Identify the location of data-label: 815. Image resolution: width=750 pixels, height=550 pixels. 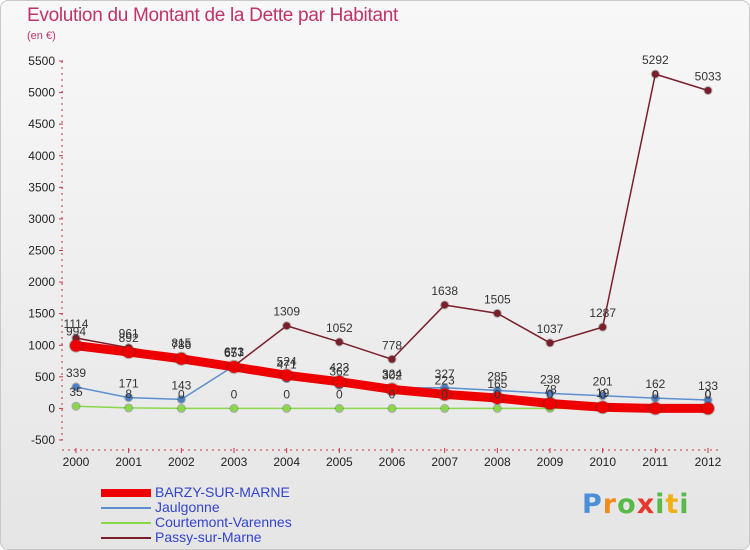
(181, 343).